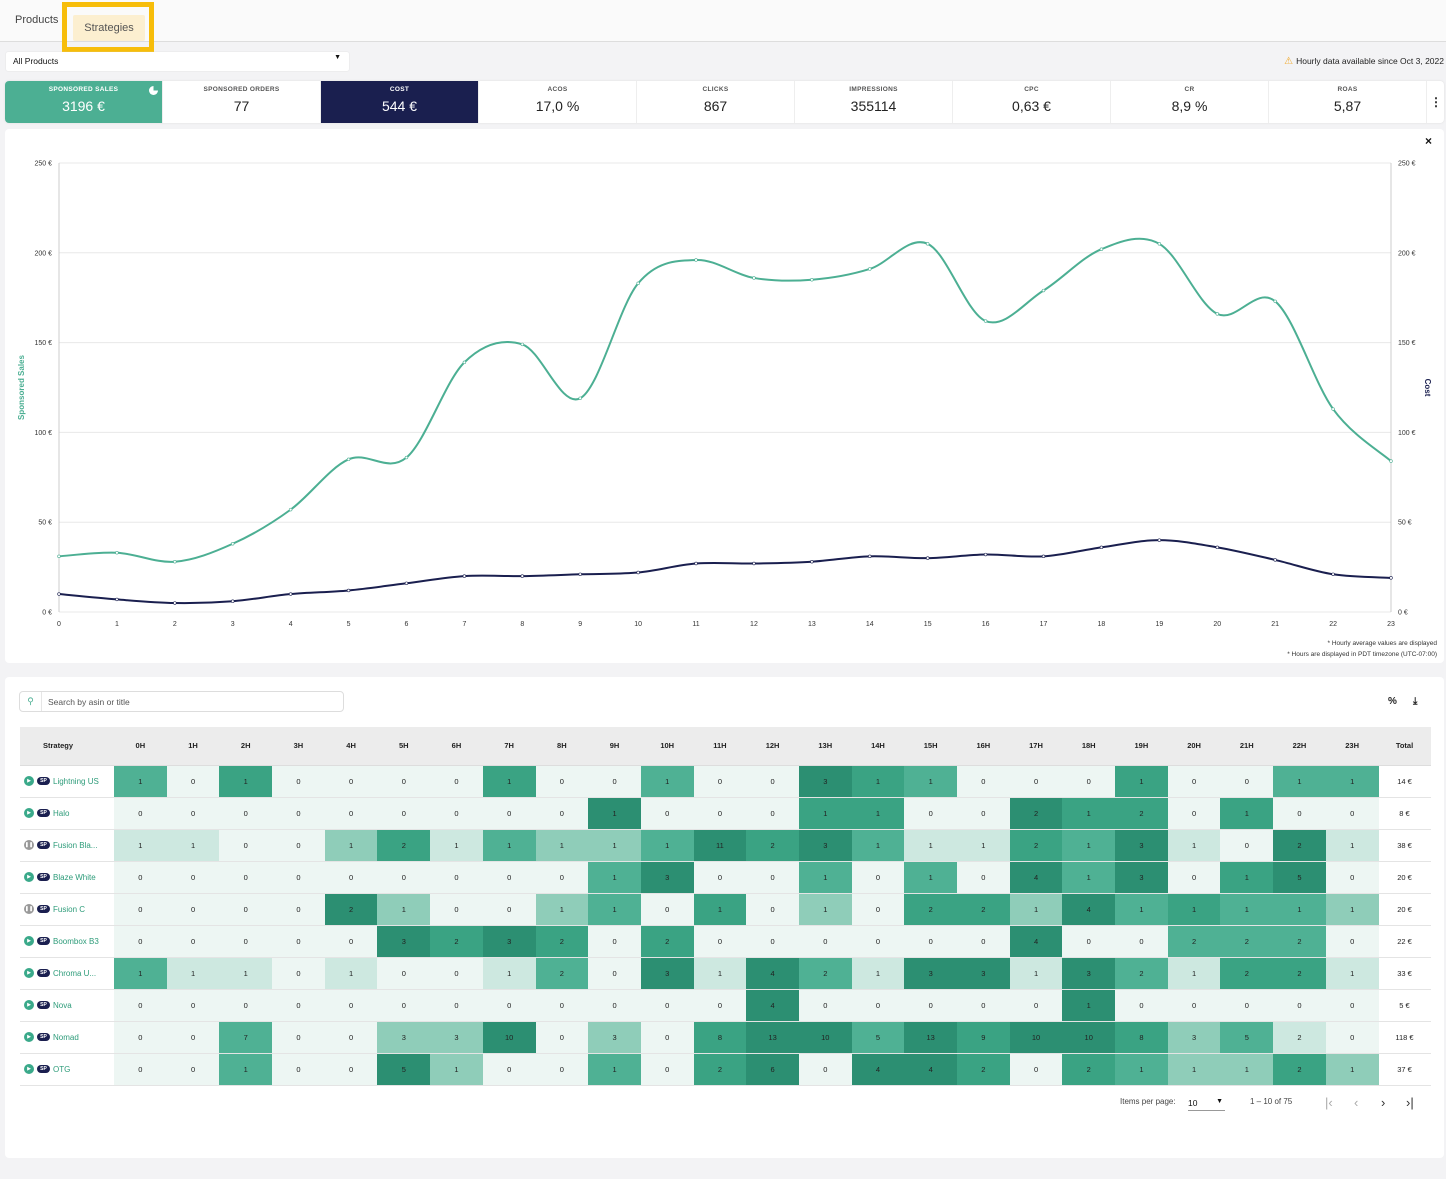 This screenshot has width=1446, height=1179. What do you see at coordinates (522, 624) in the screenshot?
I see `x-tick-label: 8` at bounding box center [522, 624].